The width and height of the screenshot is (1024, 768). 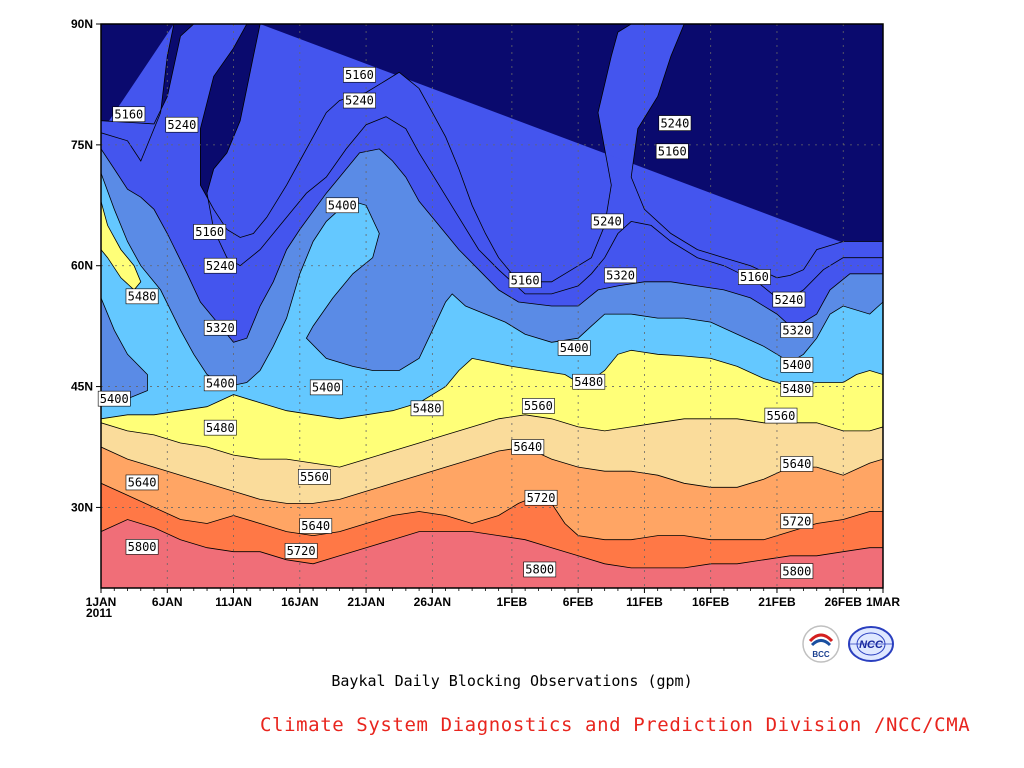 I want to click on x-tick-label: 16FEB, so click(x=711, y=602).